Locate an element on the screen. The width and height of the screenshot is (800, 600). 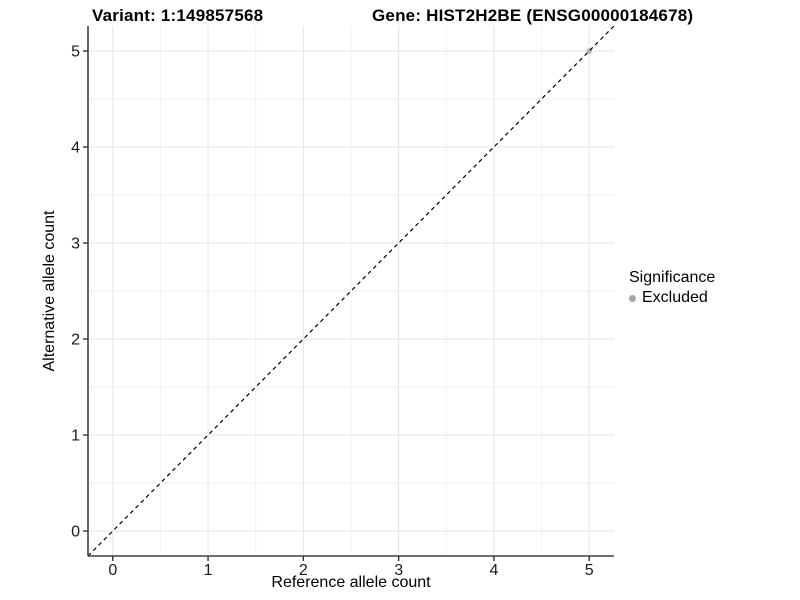
legend-entry-label: Excluded is located at coordinates (675, 297).